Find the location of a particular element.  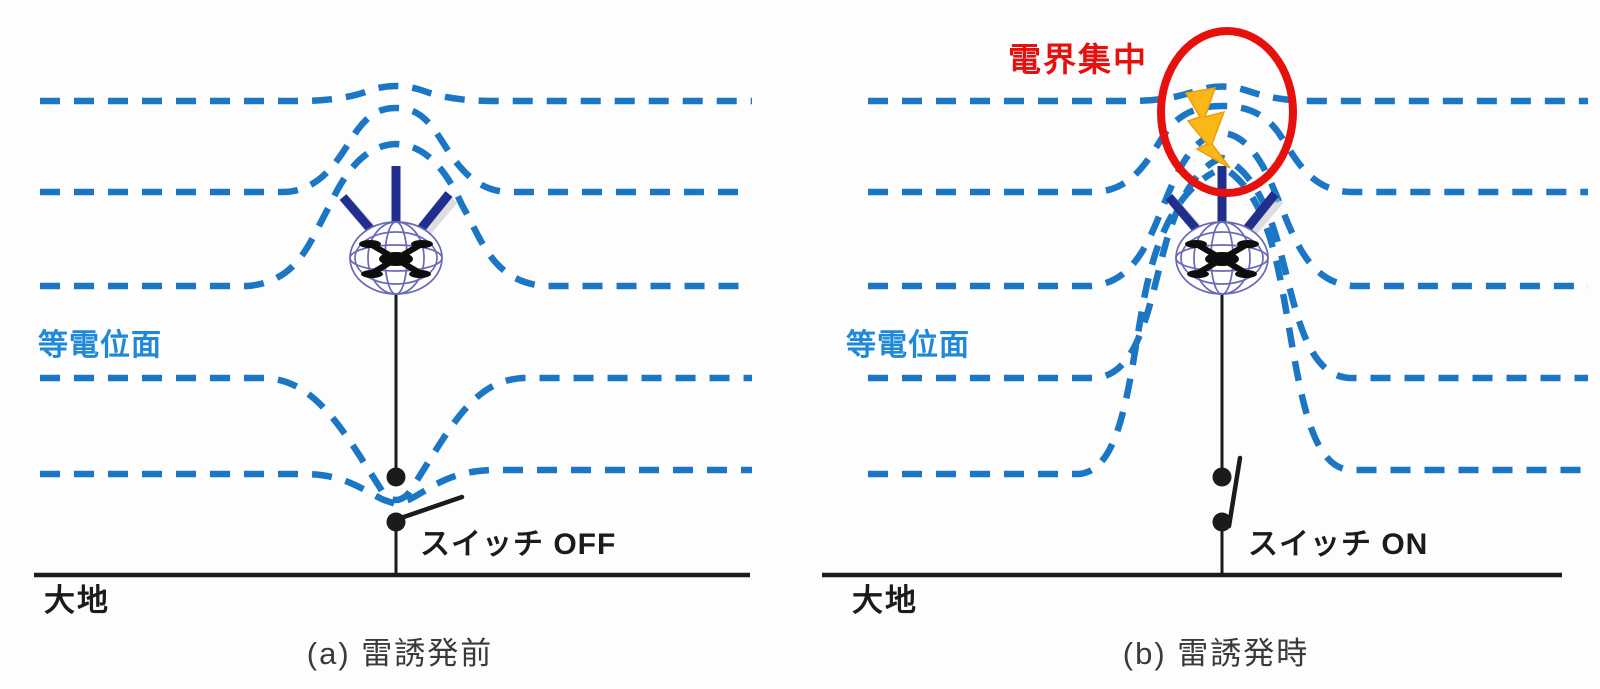

equipotential-label-a: 等電位面 is located at coordinates (100, 345).